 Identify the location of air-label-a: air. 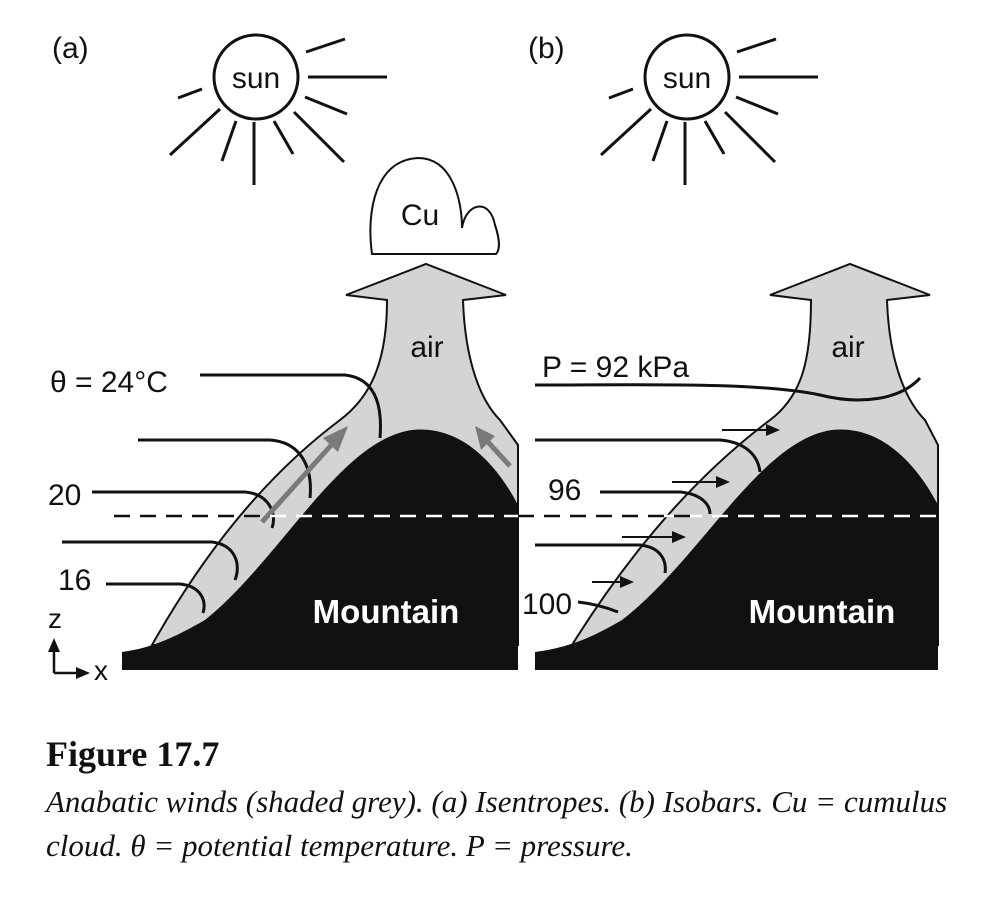
(426, 347).